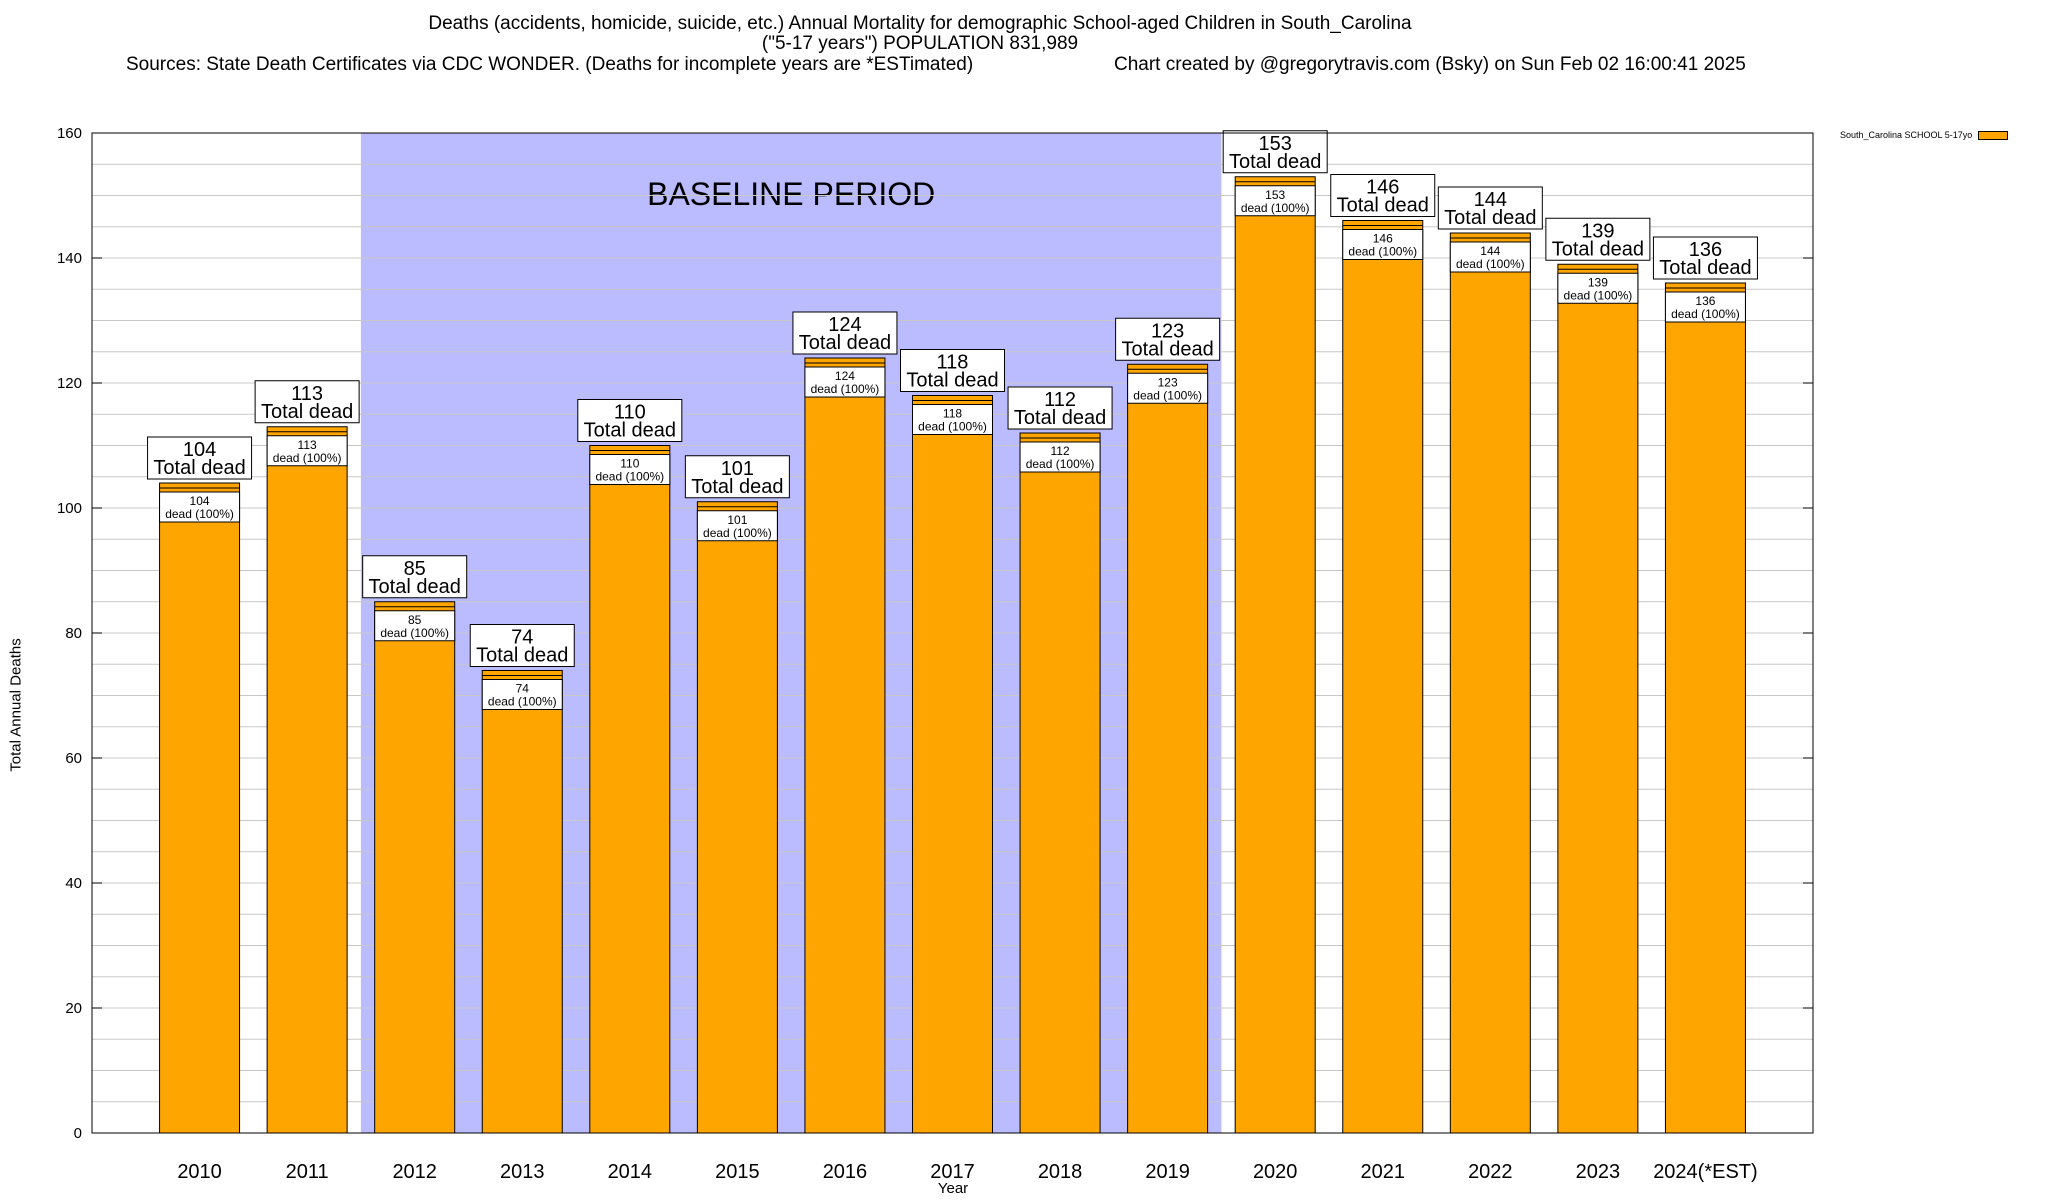 The image size is (2048, 1200). What do you see at coordinates (1275, 144) in the screenshot?
I see `bar-total-value: 153` at bounding box center [1275, 144].